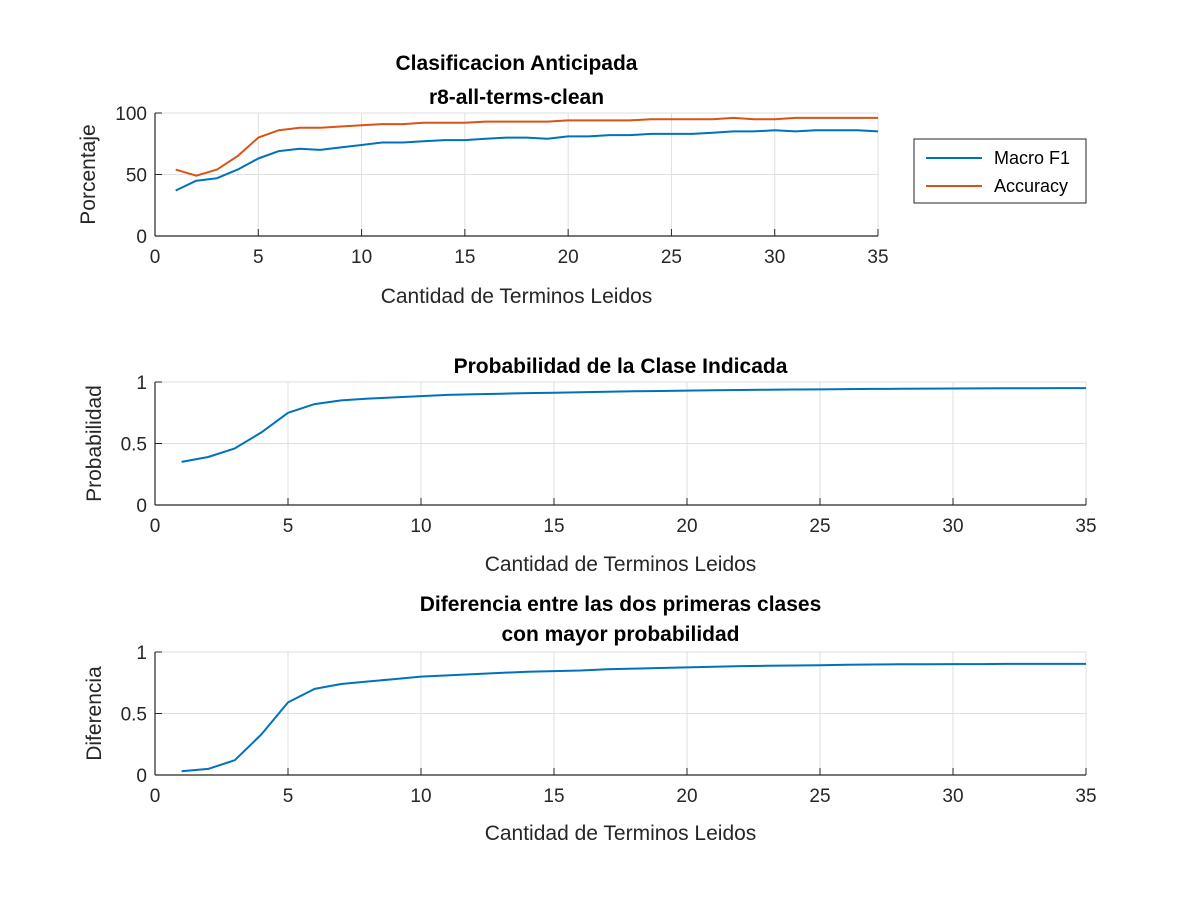  Describe the element at coordinates (620, 634) in the screenshot. I see `chart-title: con mayor probabilidad` at that location.